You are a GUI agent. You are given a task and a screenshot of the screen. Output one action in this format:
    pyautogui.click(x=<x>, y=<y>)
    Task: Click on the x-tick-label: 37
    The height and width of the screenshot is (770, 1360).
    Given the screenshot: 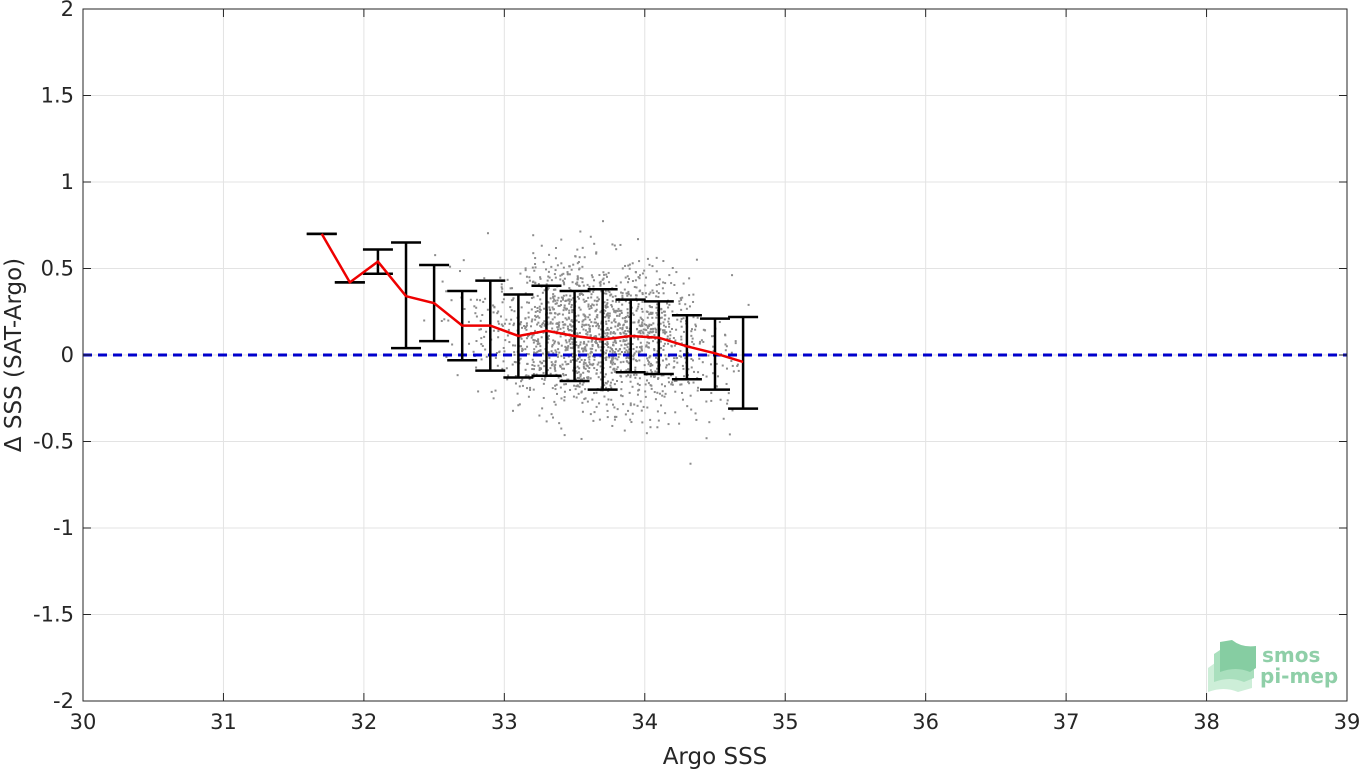 What is the action you would take?
    pyautogui.click(x=1066, y=722)
    